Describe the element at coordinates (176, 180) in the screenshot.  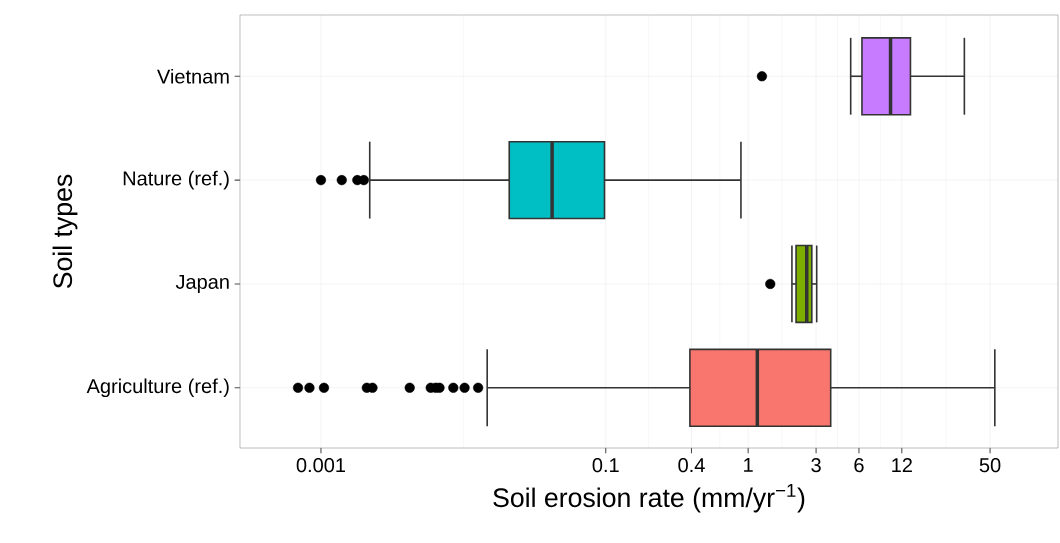
I see `y-tick-label: Nature (ref.)` at that location.